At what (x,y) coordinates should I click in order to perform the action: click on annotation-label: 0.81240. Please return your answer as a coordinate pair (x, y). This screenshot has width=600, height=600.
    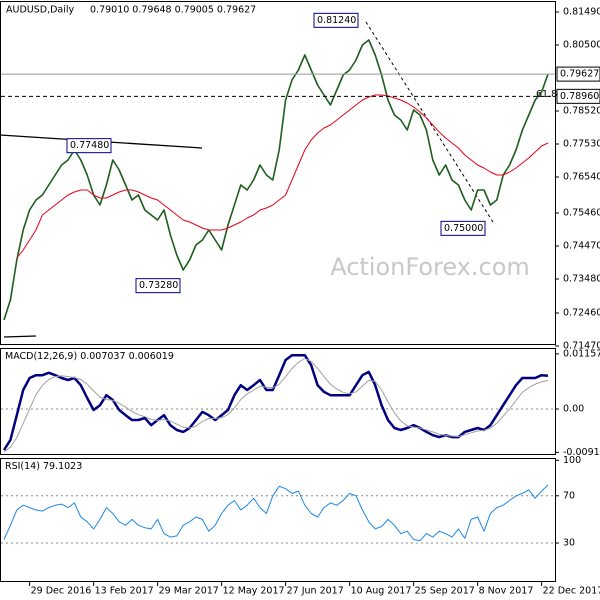
    Looking at the image, I should click on (336, 20).